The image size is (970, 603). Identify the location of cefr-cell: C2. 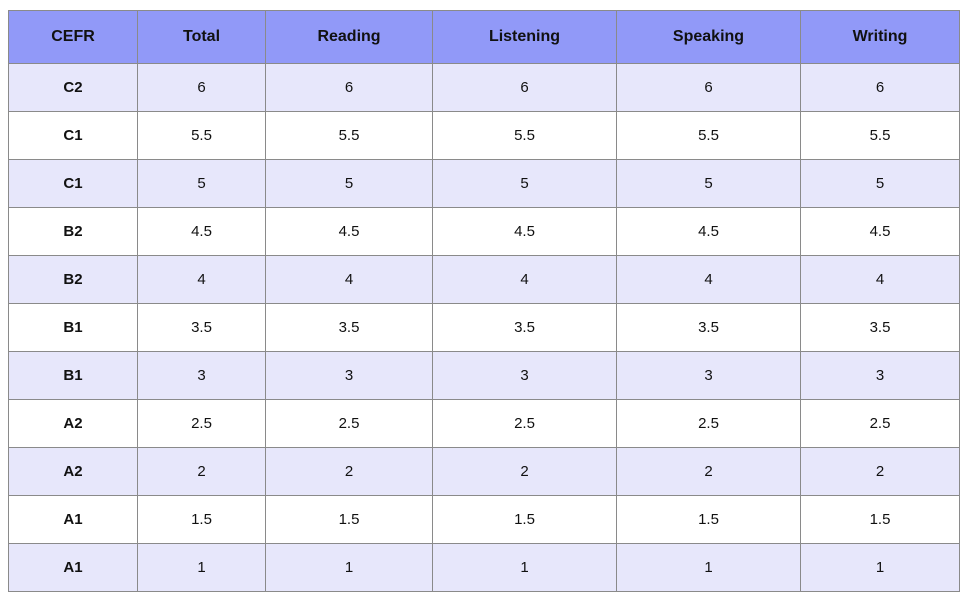
(73, 87).